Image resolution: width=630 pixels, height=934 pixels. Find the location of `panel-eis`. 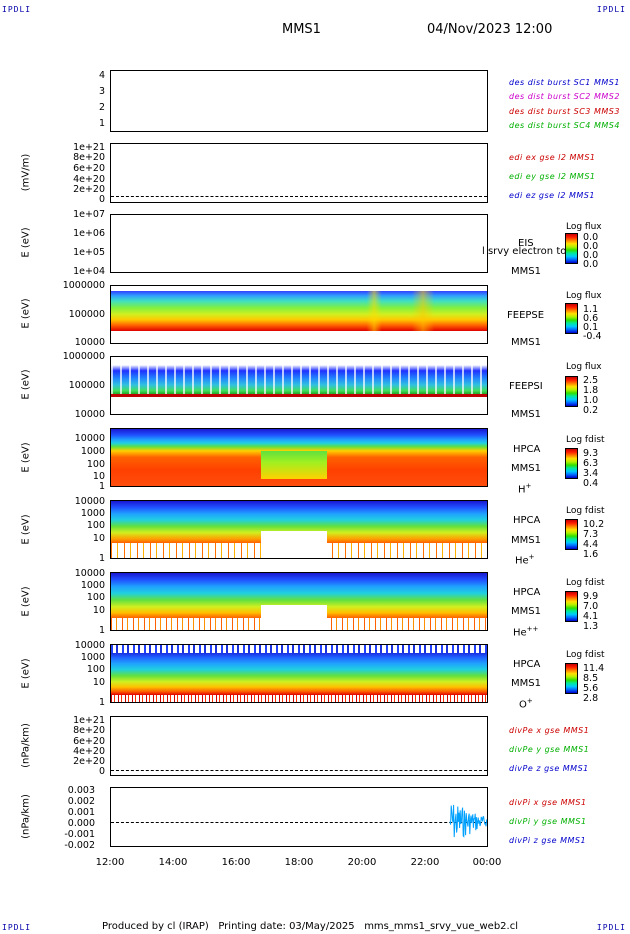

panel-eis is located at coordinates (299, 243).